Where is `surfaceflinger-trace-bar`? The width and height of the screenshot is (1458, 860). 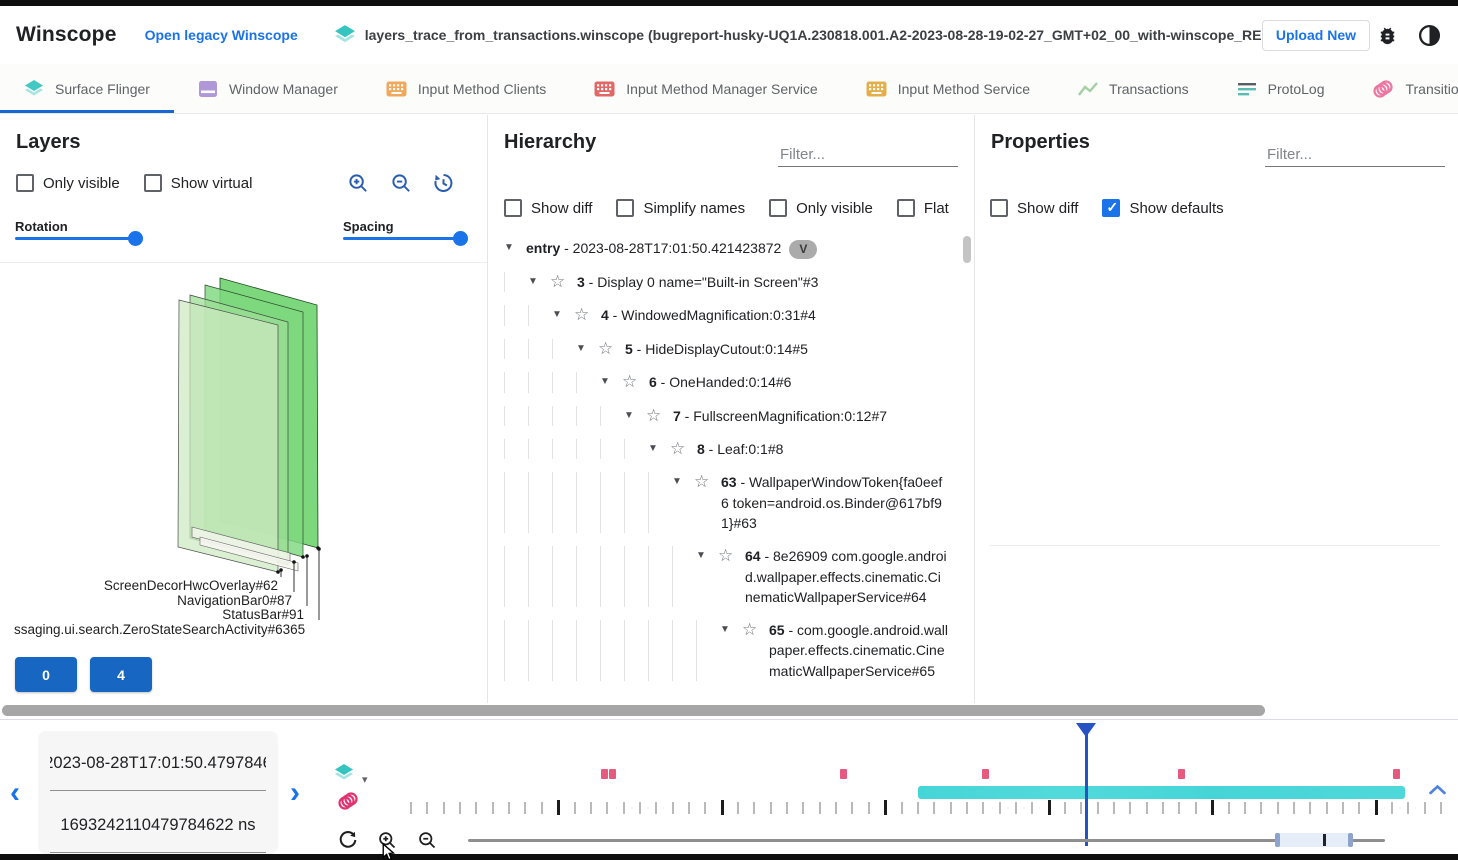 surfaceflinger-trace-bar is located at coordinates (1161, 792).